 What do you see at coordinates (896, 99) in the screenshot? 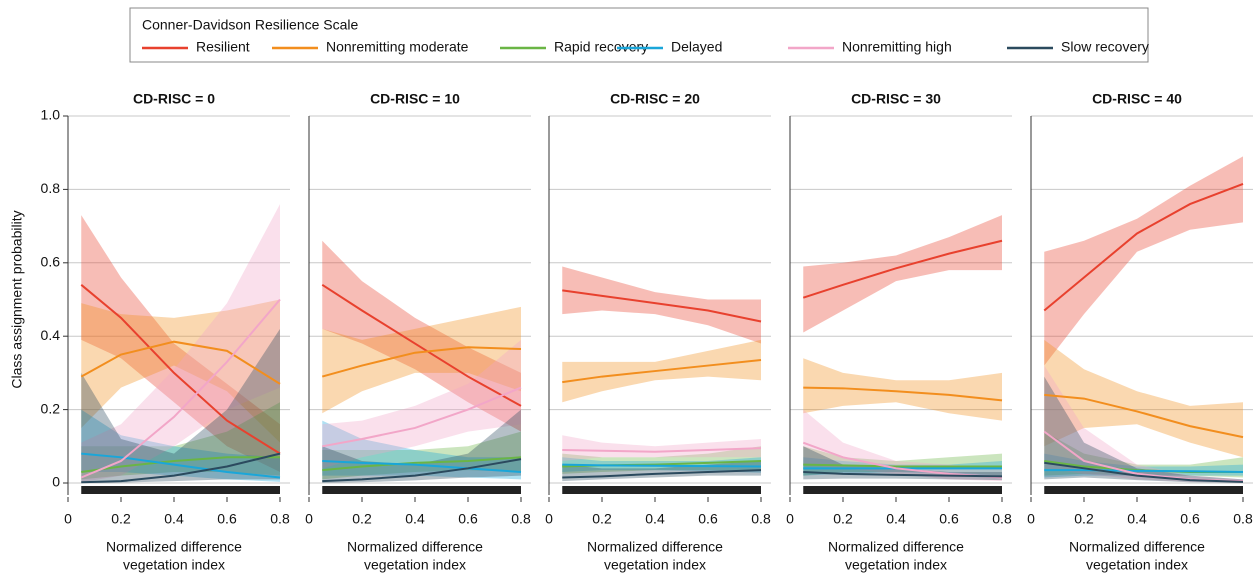
I see `panel-title: CD-RISC = 30` at bounding box center [896, 99].